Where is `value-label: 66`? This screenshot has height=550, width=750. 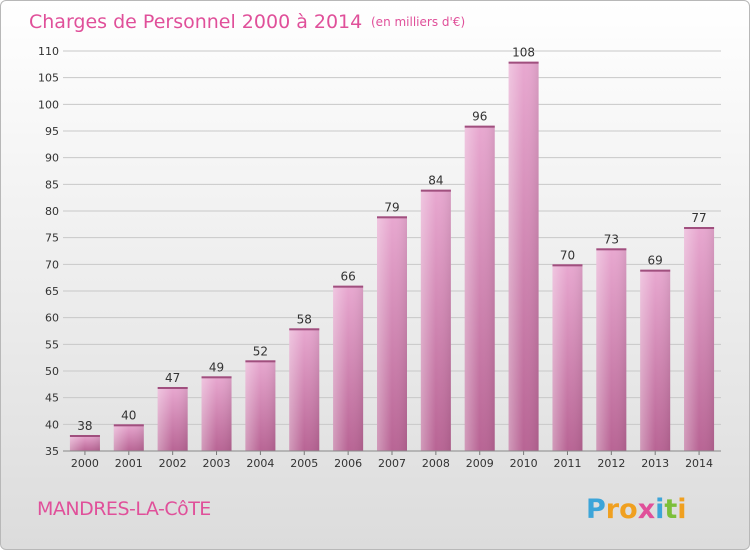
value-label: 66 is located at coordinates (347, 277).